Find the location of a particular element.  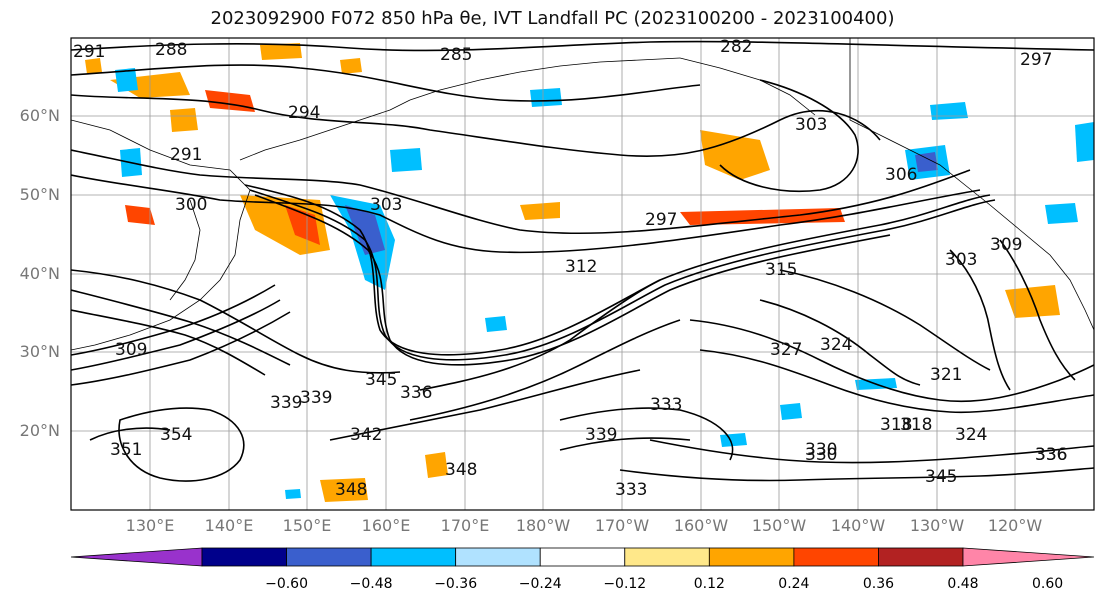

lon-label: 120°W is located at coordinates (1015, 525).